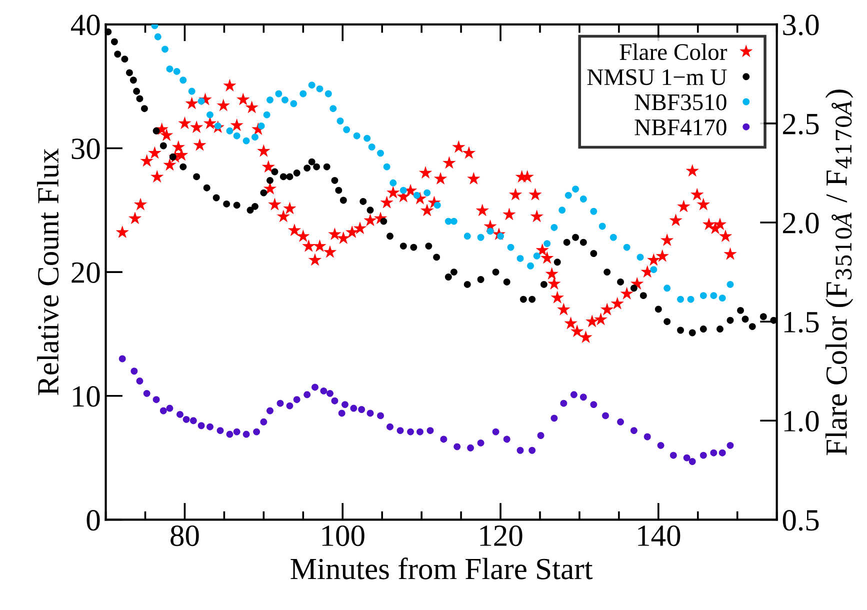 The height and width of the screenshot is (610, 867). What do you see at coordinates (801, 322) in the screenshot?
I see `y2-tick-label: 1.5` at bounding box center [801, 322].